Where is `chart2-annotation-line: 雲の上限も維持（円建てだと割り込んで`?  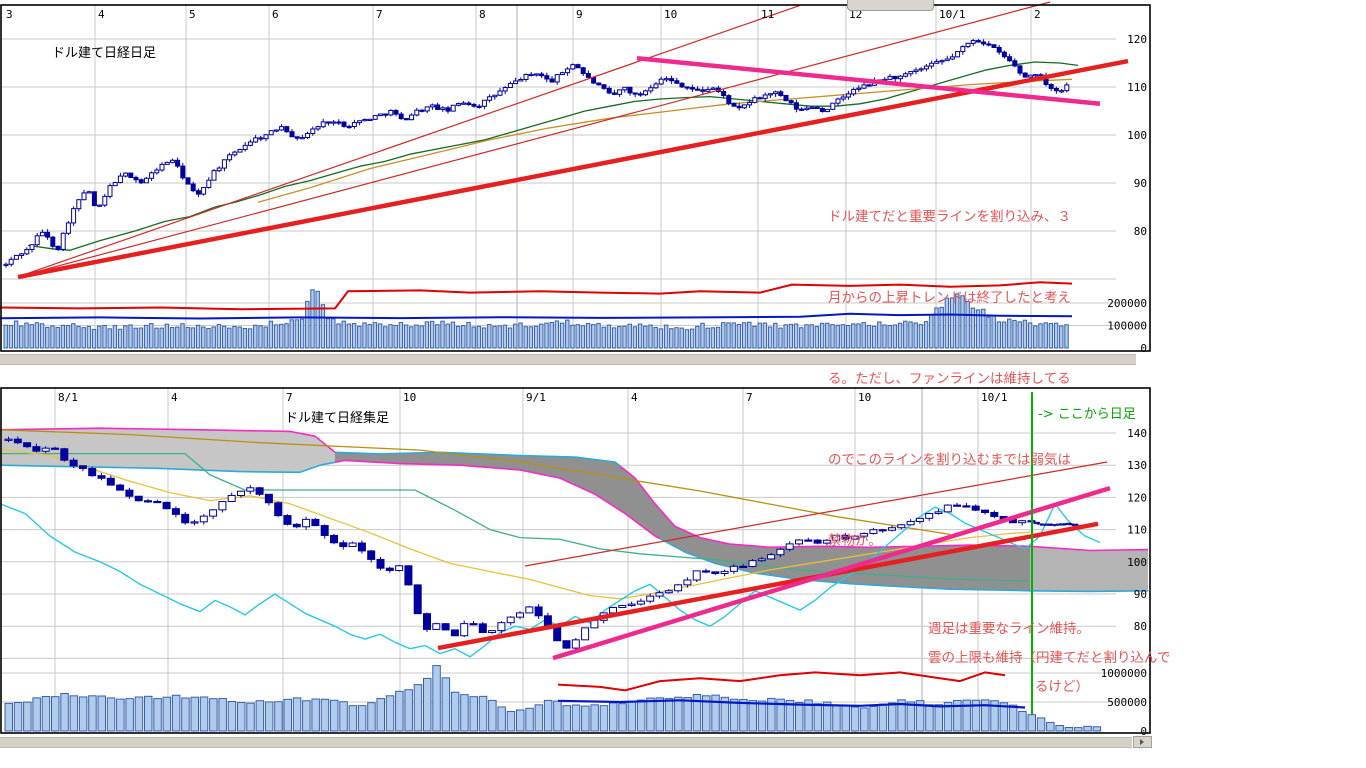 chart2-annotation-line: 雲の上限も維持（円建てだと割り込んで is located at coordinates (1049, 658).